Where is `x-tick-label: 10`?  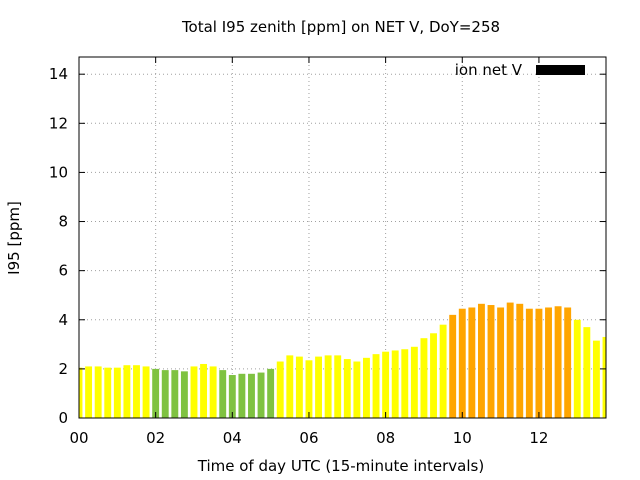 x-tick-label: 10 is located at coordinates (462, 438).